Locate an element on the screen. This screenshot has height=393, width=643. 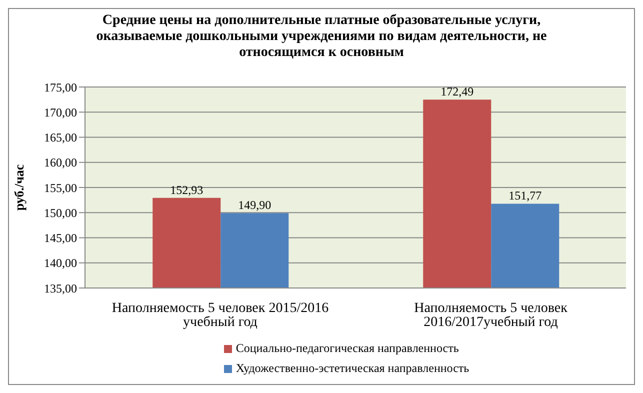
y-tick-label: 155,00 is located at coordinates (60, 187).